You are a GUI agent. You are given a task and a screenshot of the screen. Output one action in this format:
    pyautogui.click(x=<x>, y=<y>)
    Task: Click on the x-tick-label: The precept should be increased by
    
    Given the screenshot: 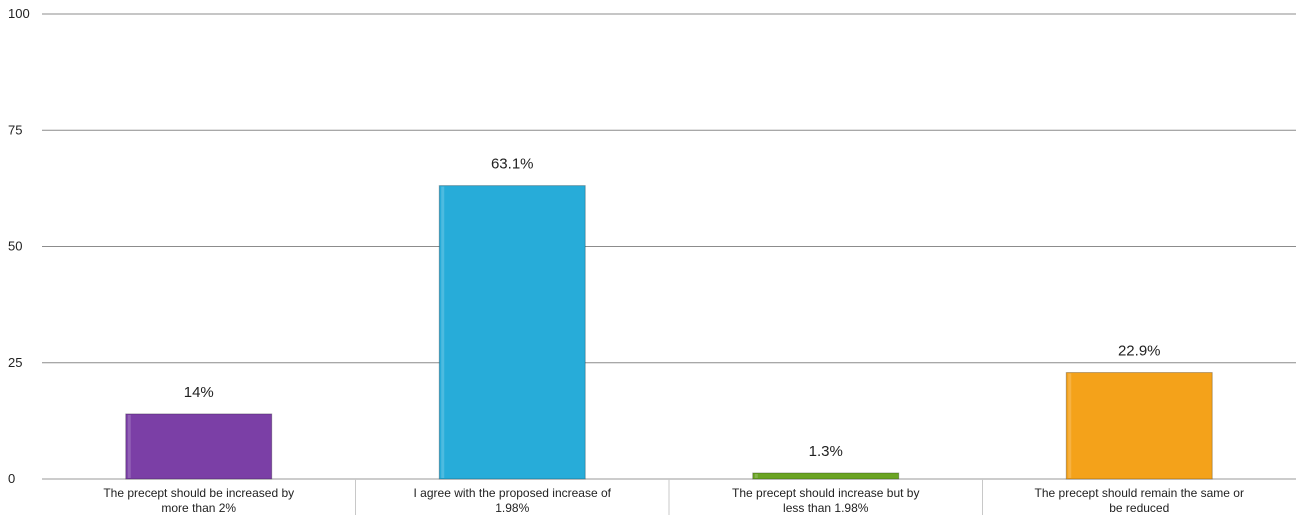 What is the action you would take?
    pyautogui.click(x=198, y=493)
    